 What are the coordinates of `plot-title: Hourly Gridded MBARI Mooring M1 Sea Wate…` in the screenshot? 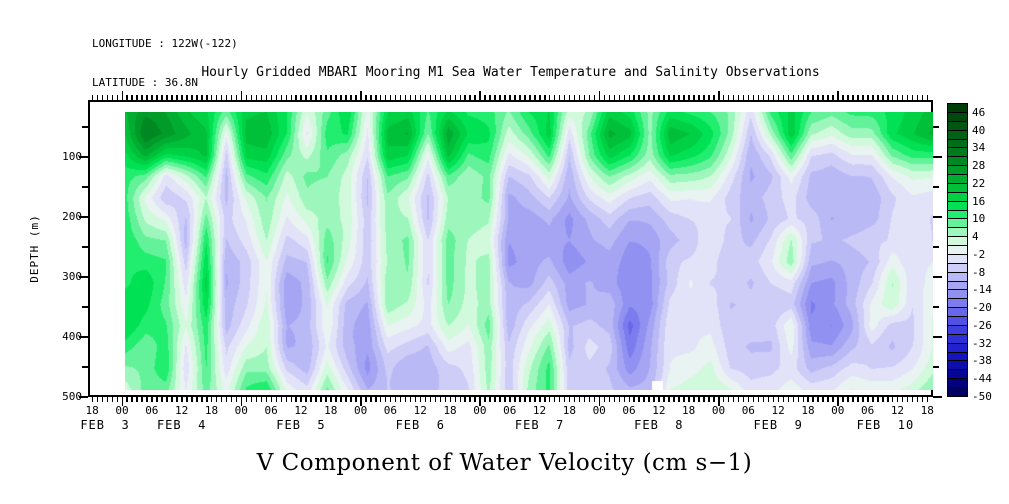 It's located at (510, 72).